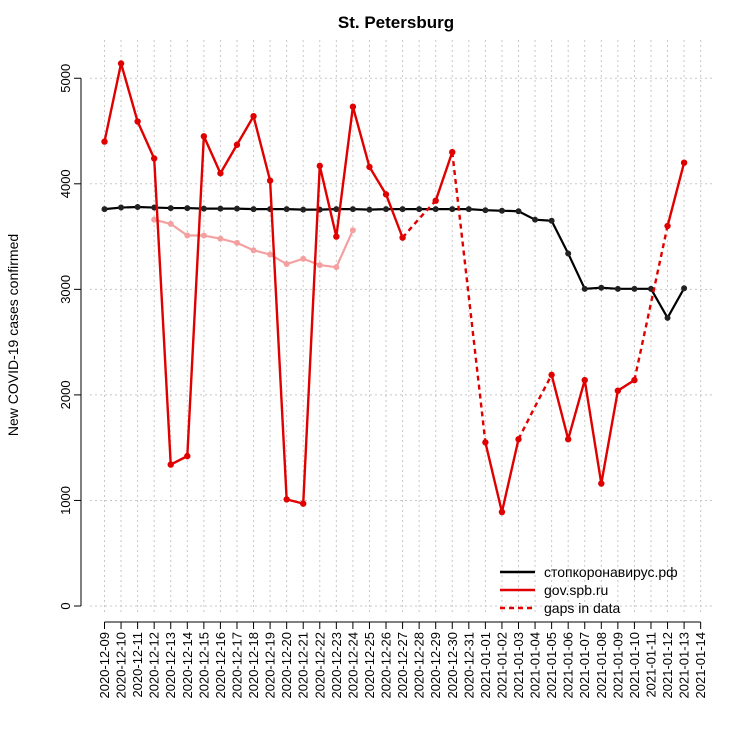  Describe the element at coordinates (650, 665) in the screenshot. I see `x-tick-label: 2021-01-11` at that location.